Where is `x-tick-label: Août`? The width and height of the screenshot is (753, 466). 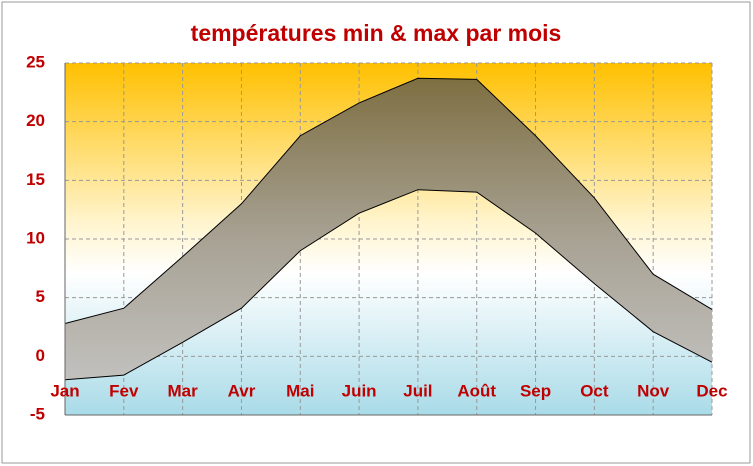 x-tick-label: Août is located at coordinates (476, 390).